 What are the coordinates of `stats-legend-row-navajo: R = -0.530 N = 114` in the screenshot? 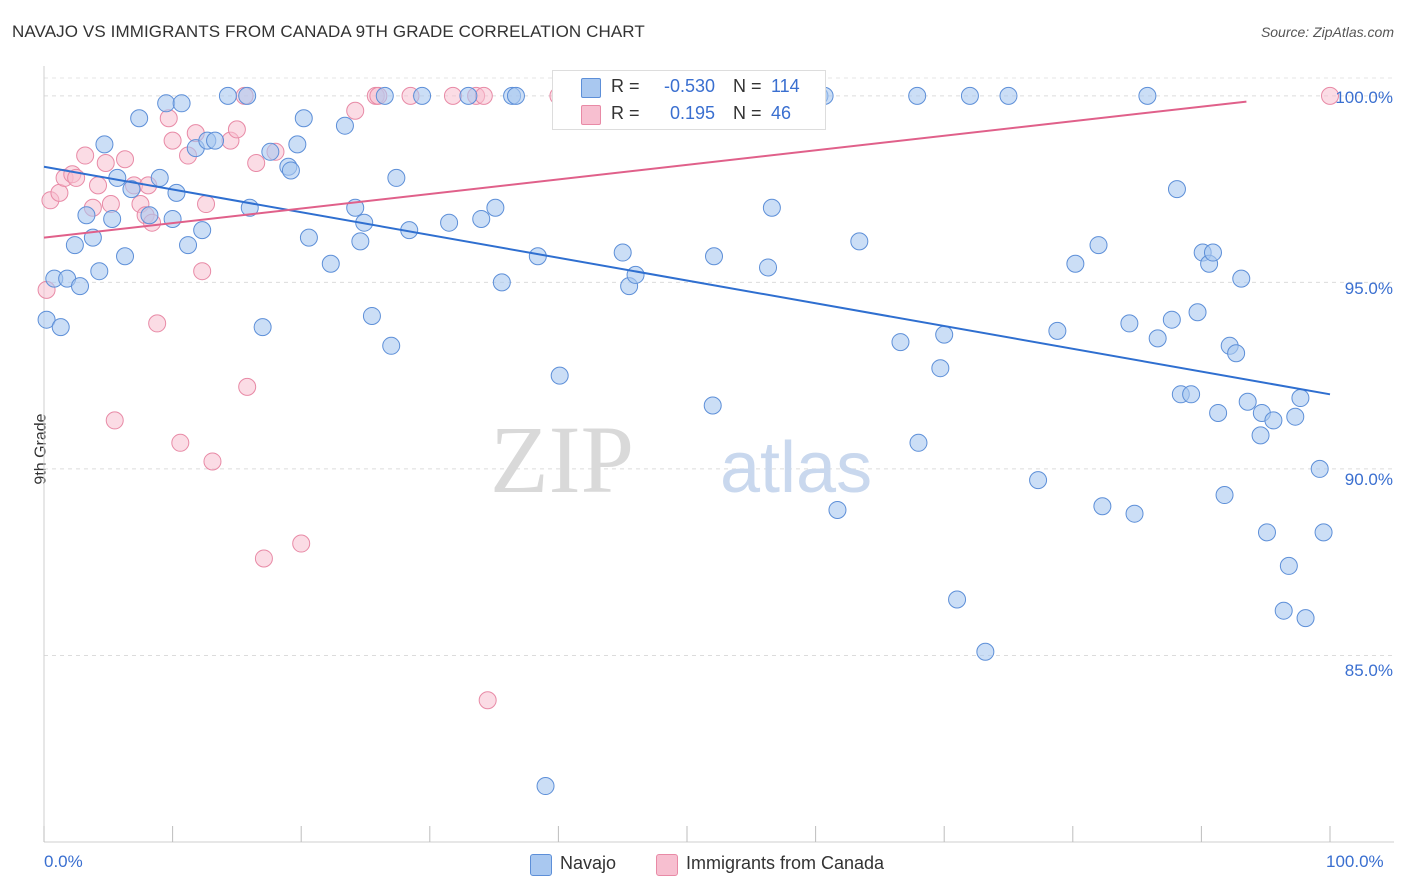 It's located at (689, 87).